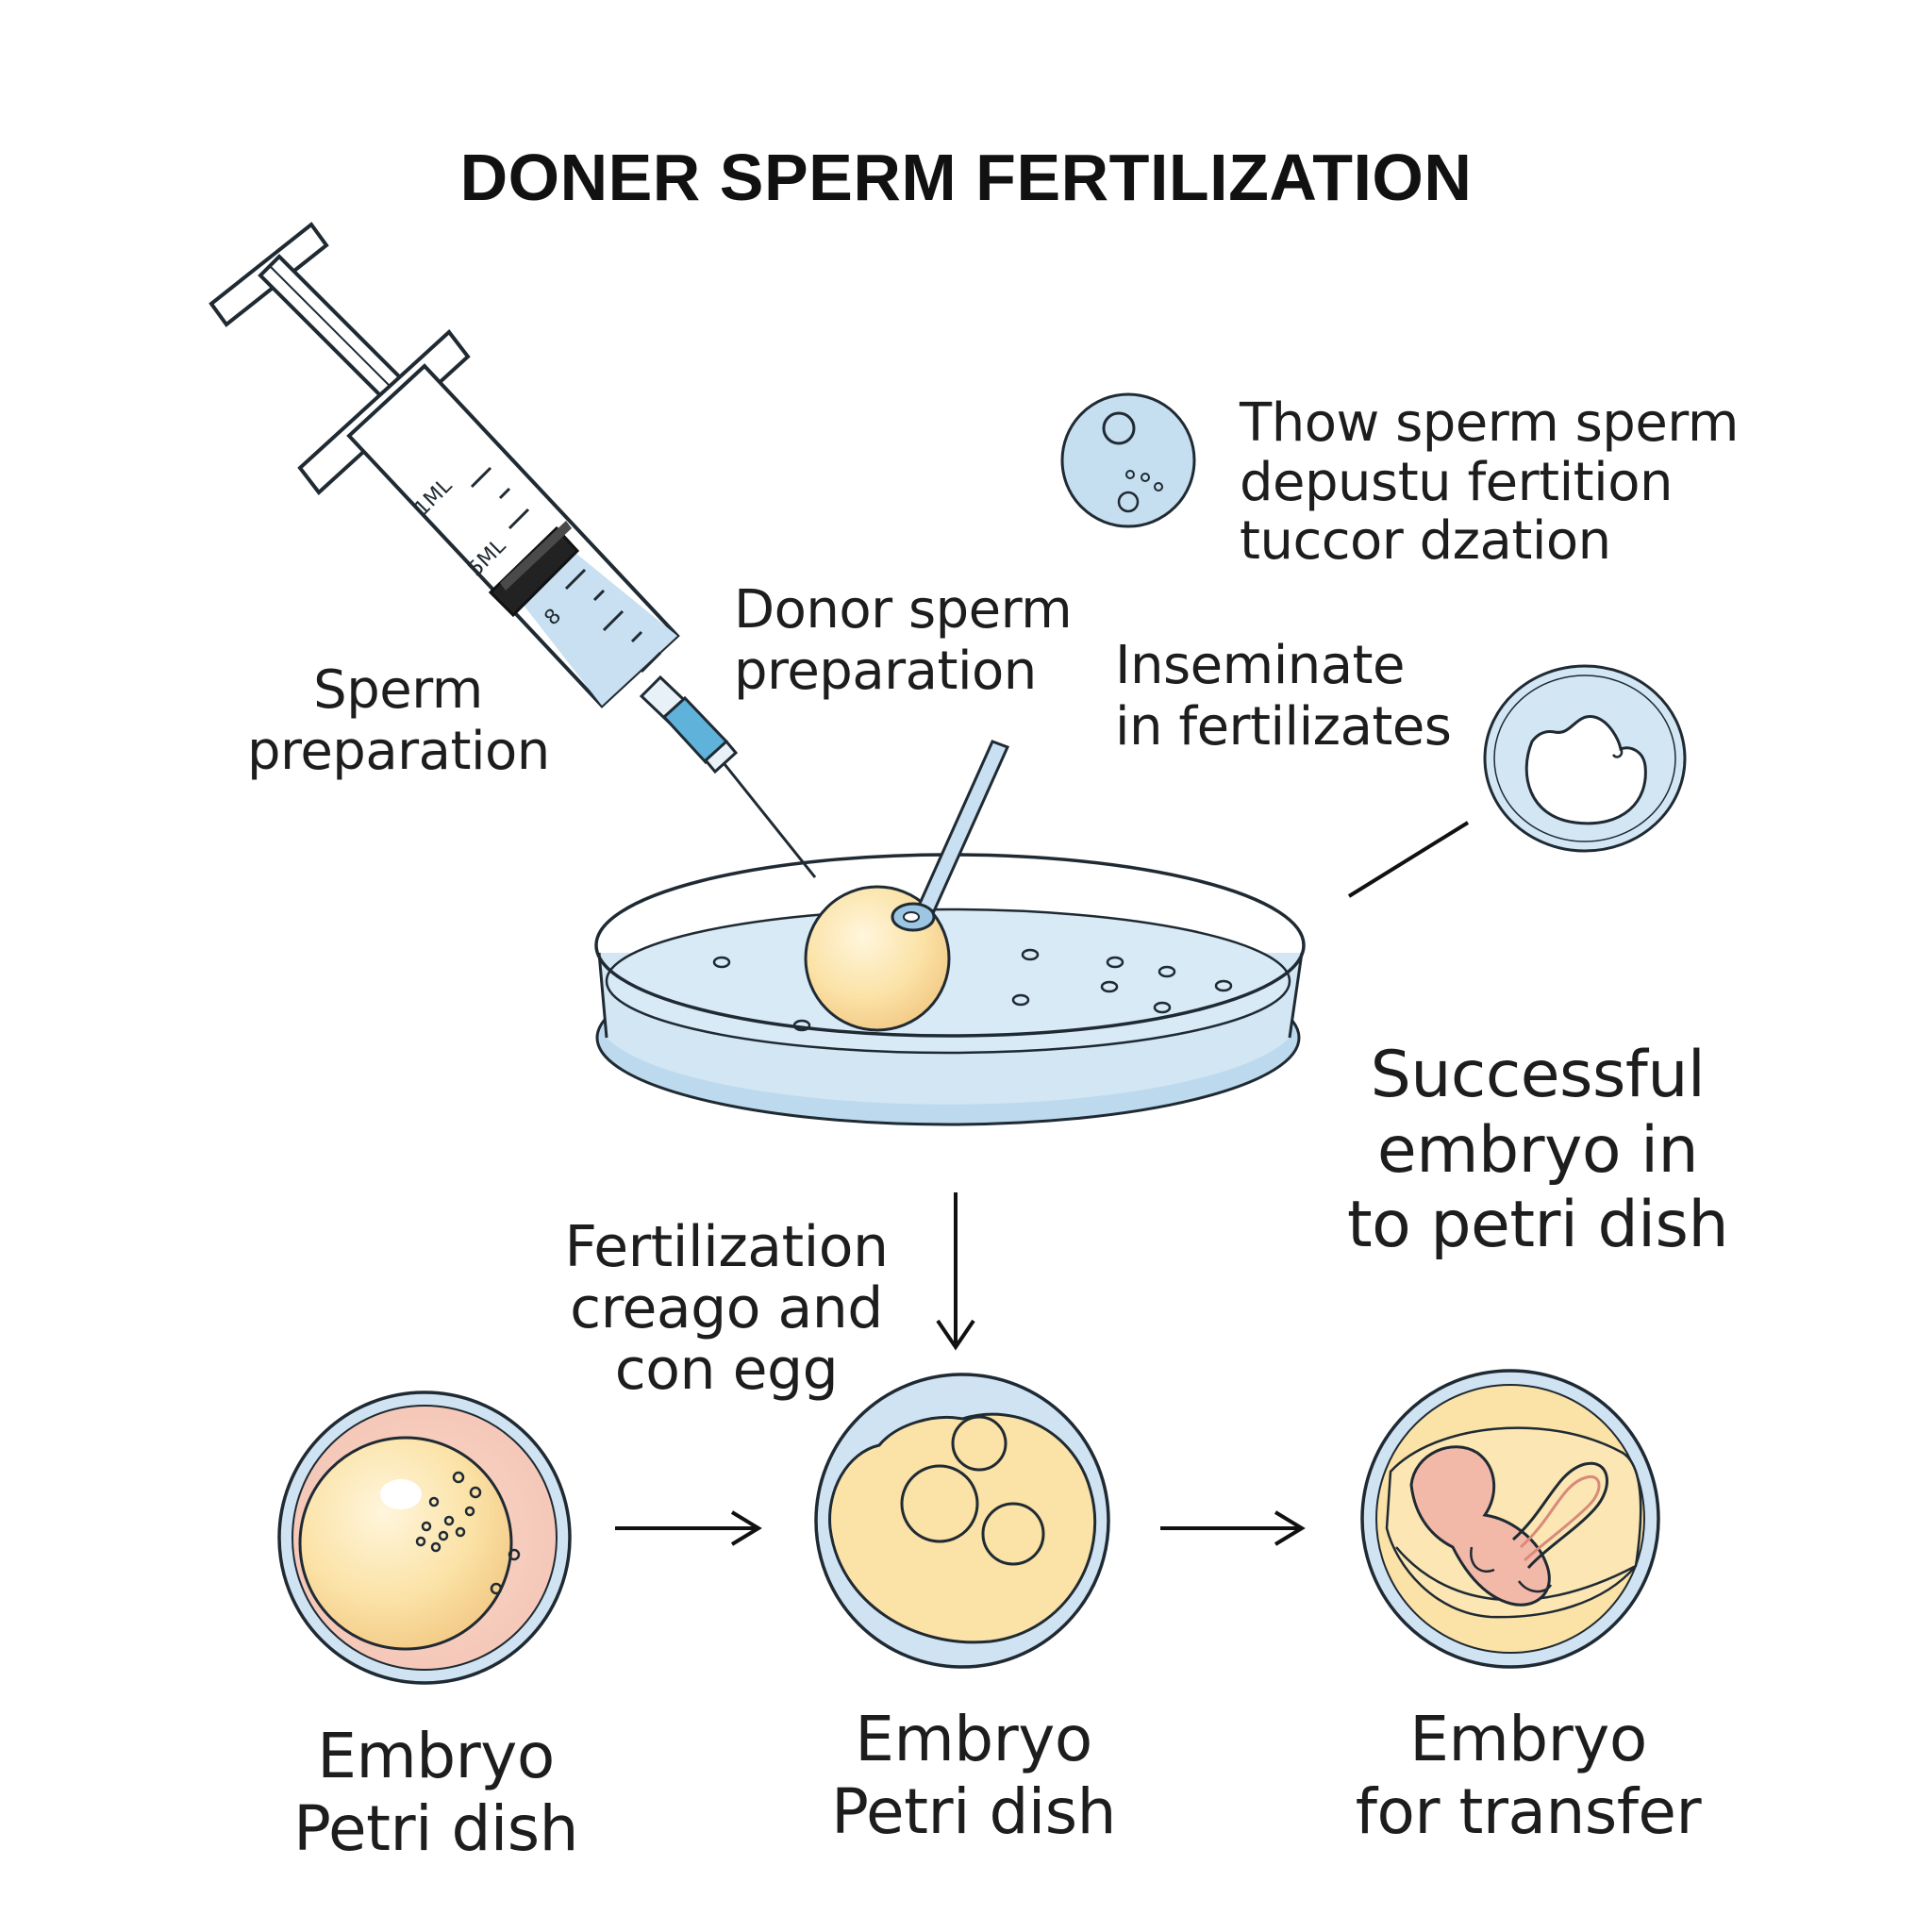 This screenshot has height=1932, width=1932. What do you see at coordinates (512, 550) in the screenshot?
I see `syringe-icon: 1ML 5ML 8` at bounding box center [512, 550].